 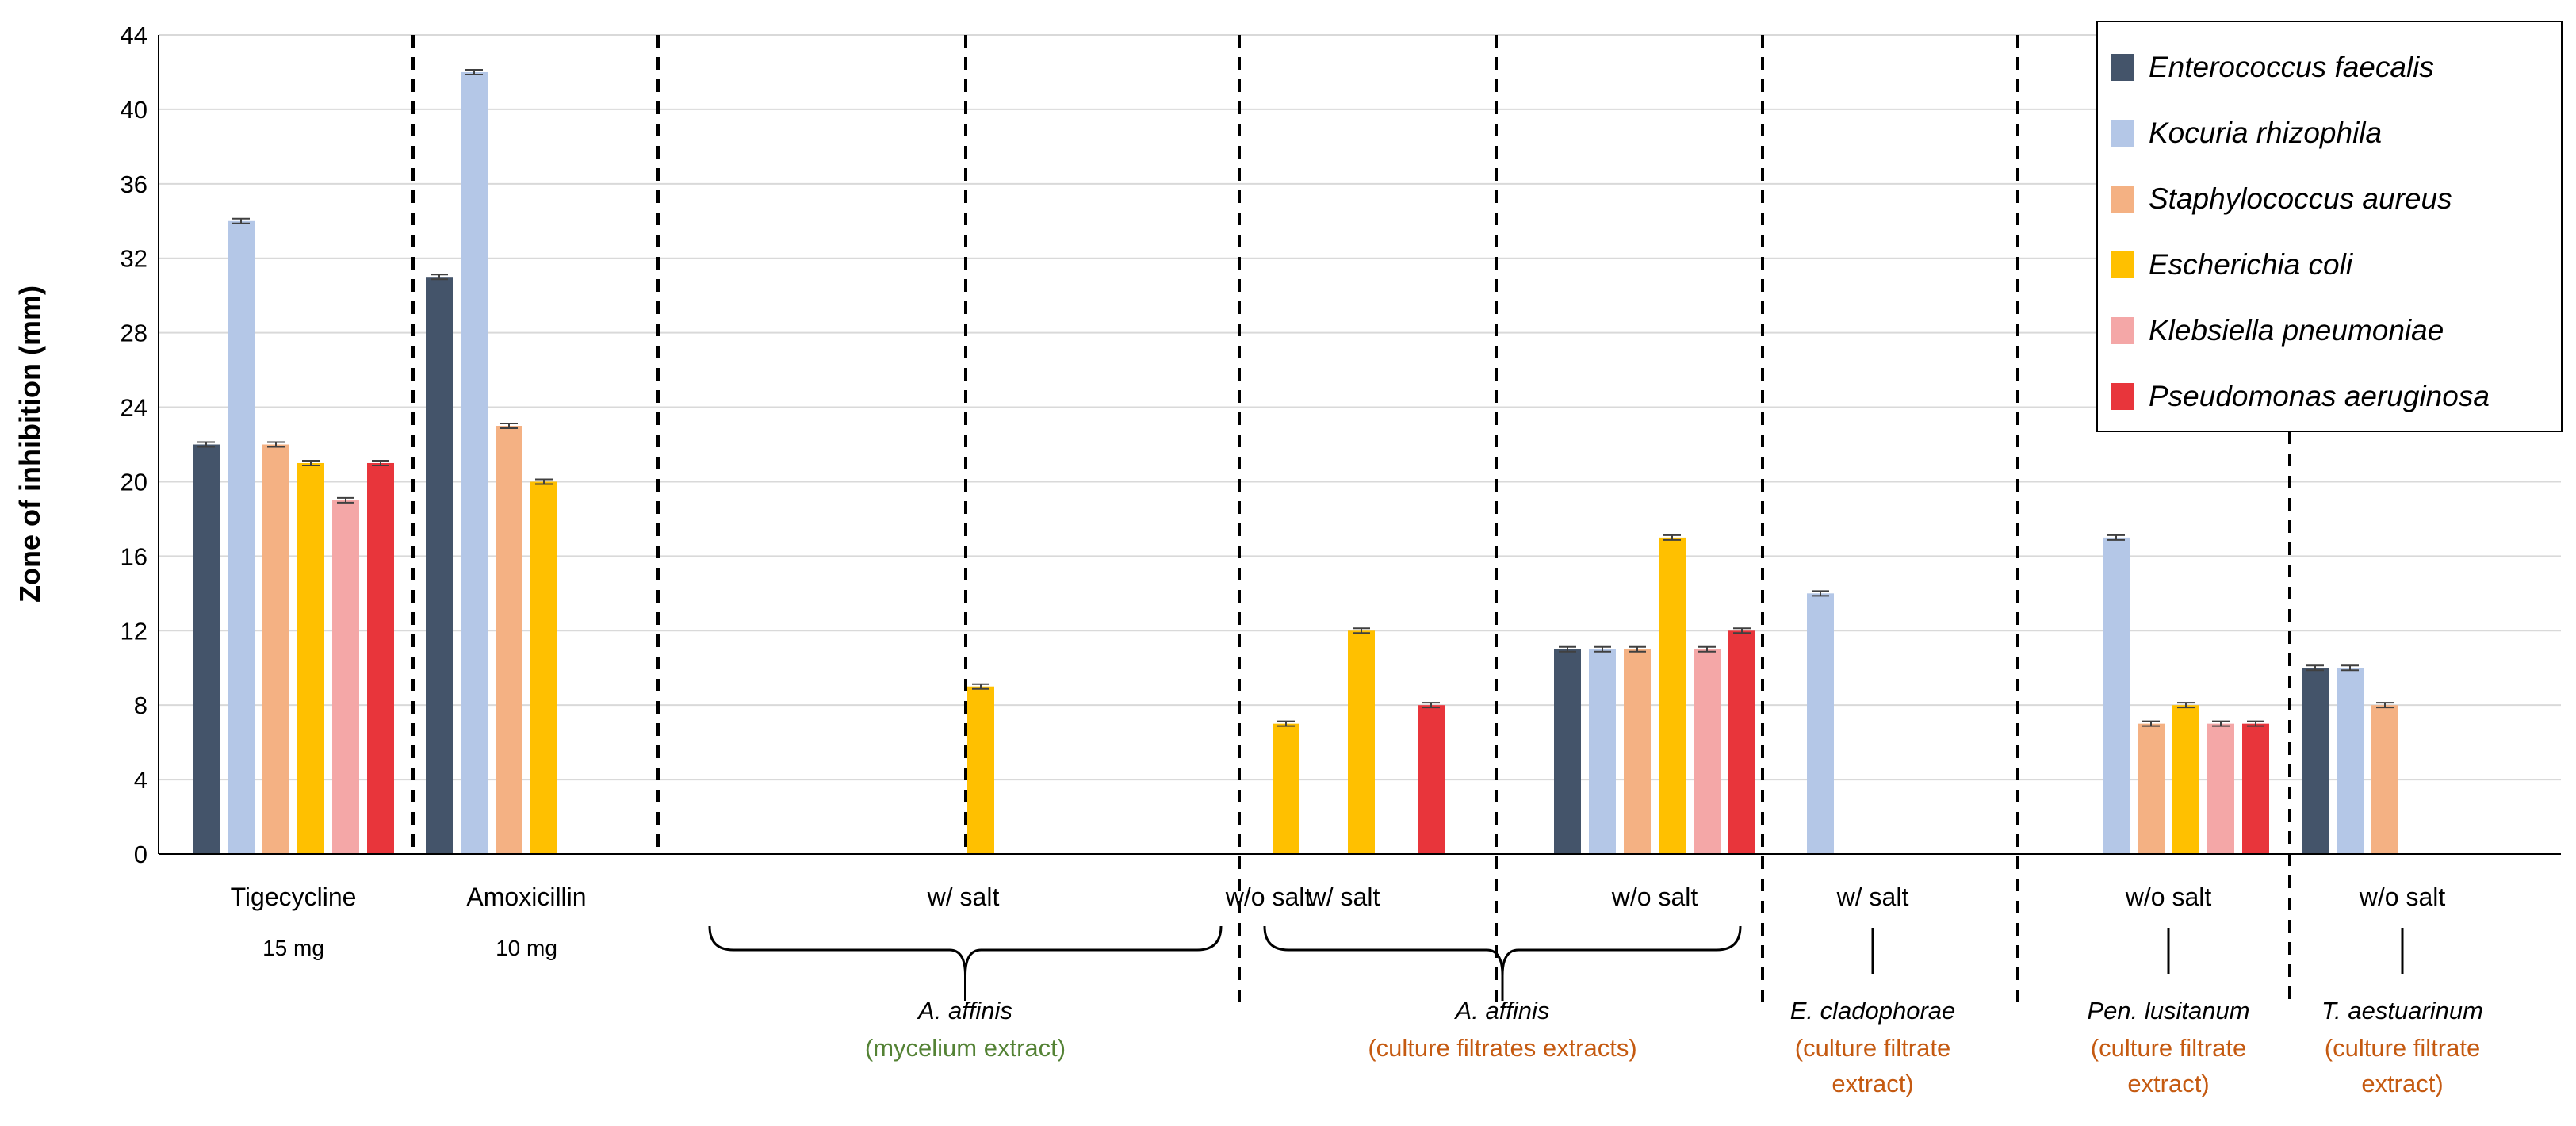 I want to click on y-tick-label: 0, so click(x=140, y=854).